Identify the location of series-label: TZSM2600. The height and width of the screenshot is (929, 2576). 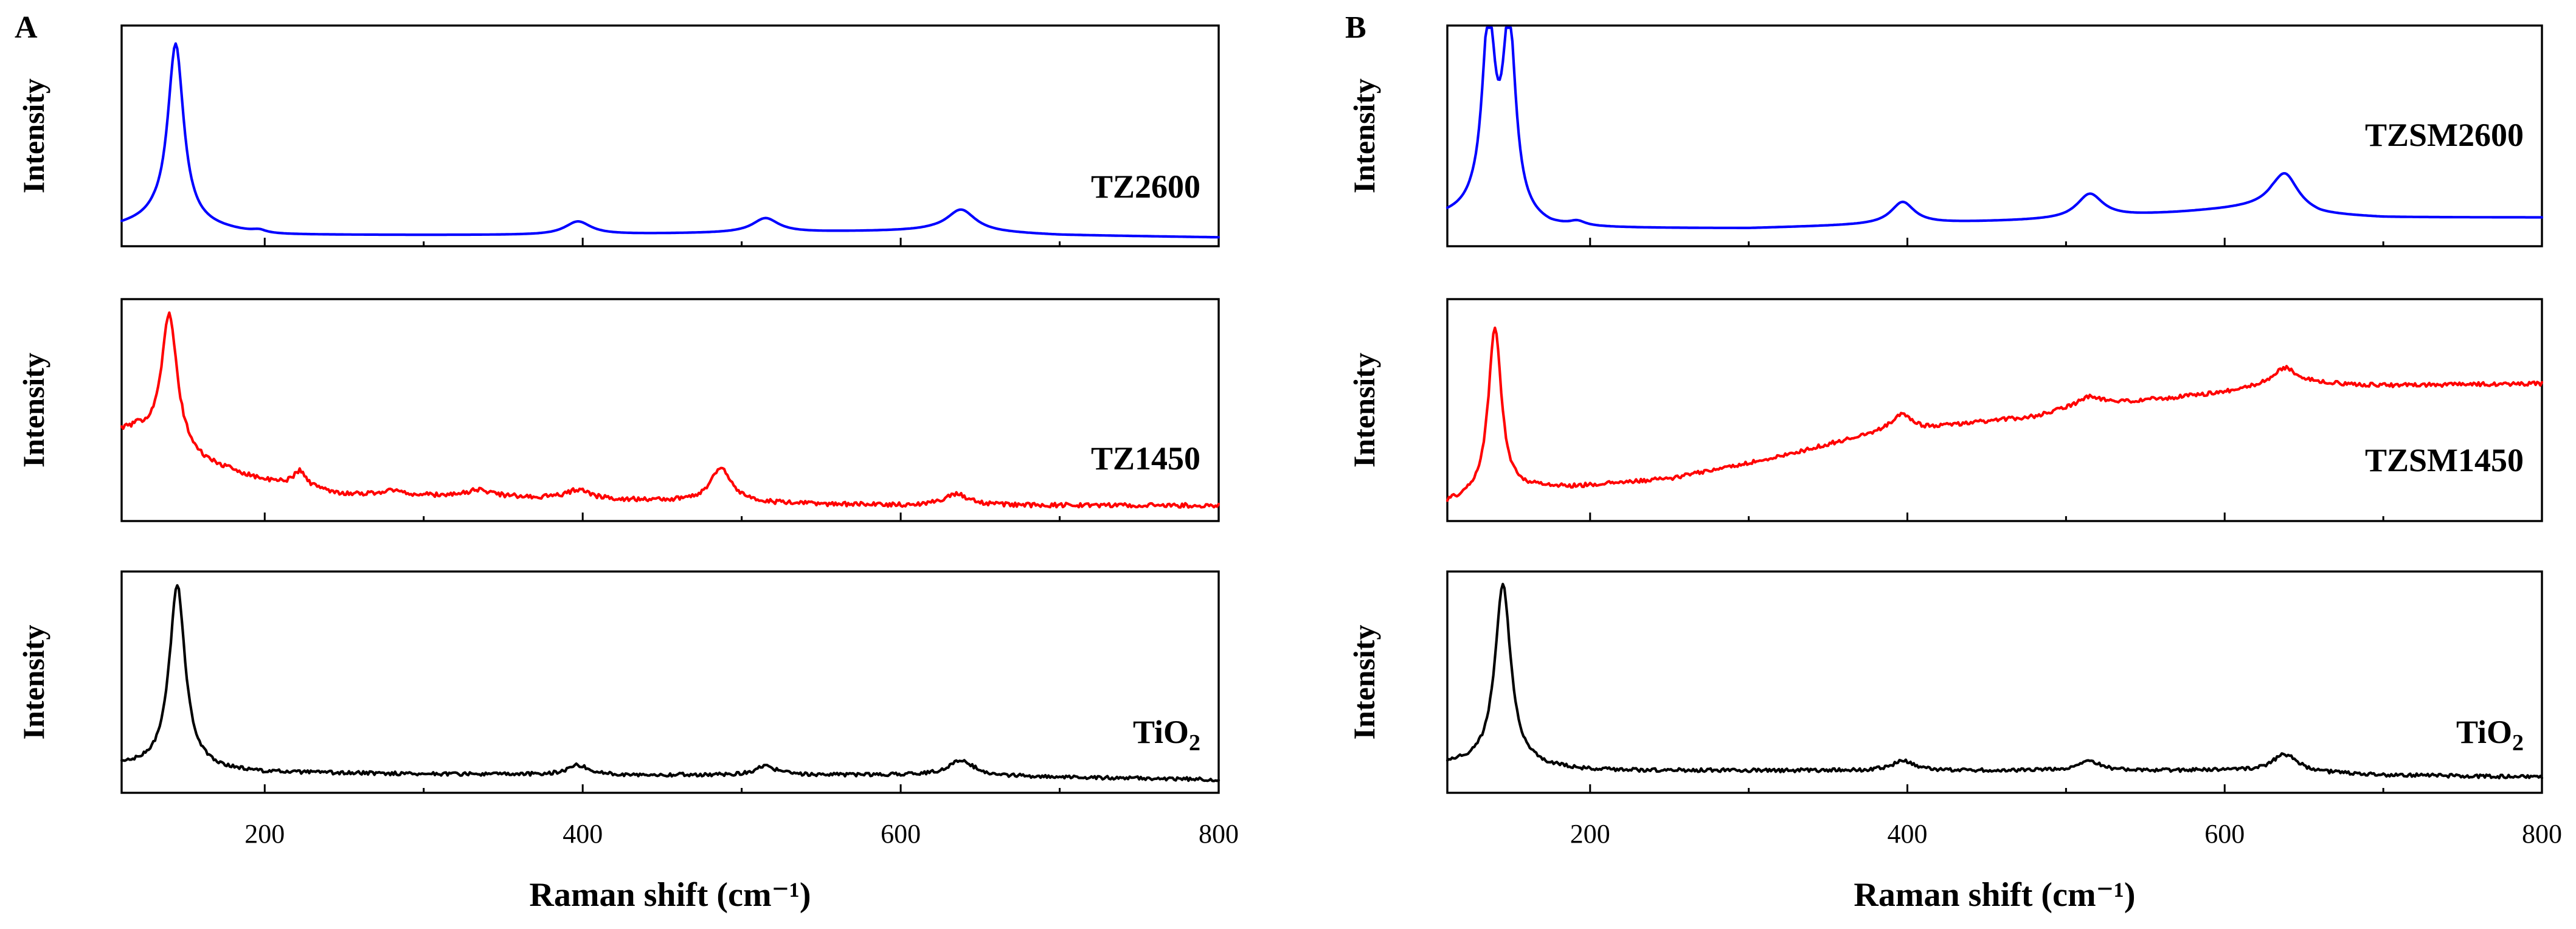
(2444, 135).